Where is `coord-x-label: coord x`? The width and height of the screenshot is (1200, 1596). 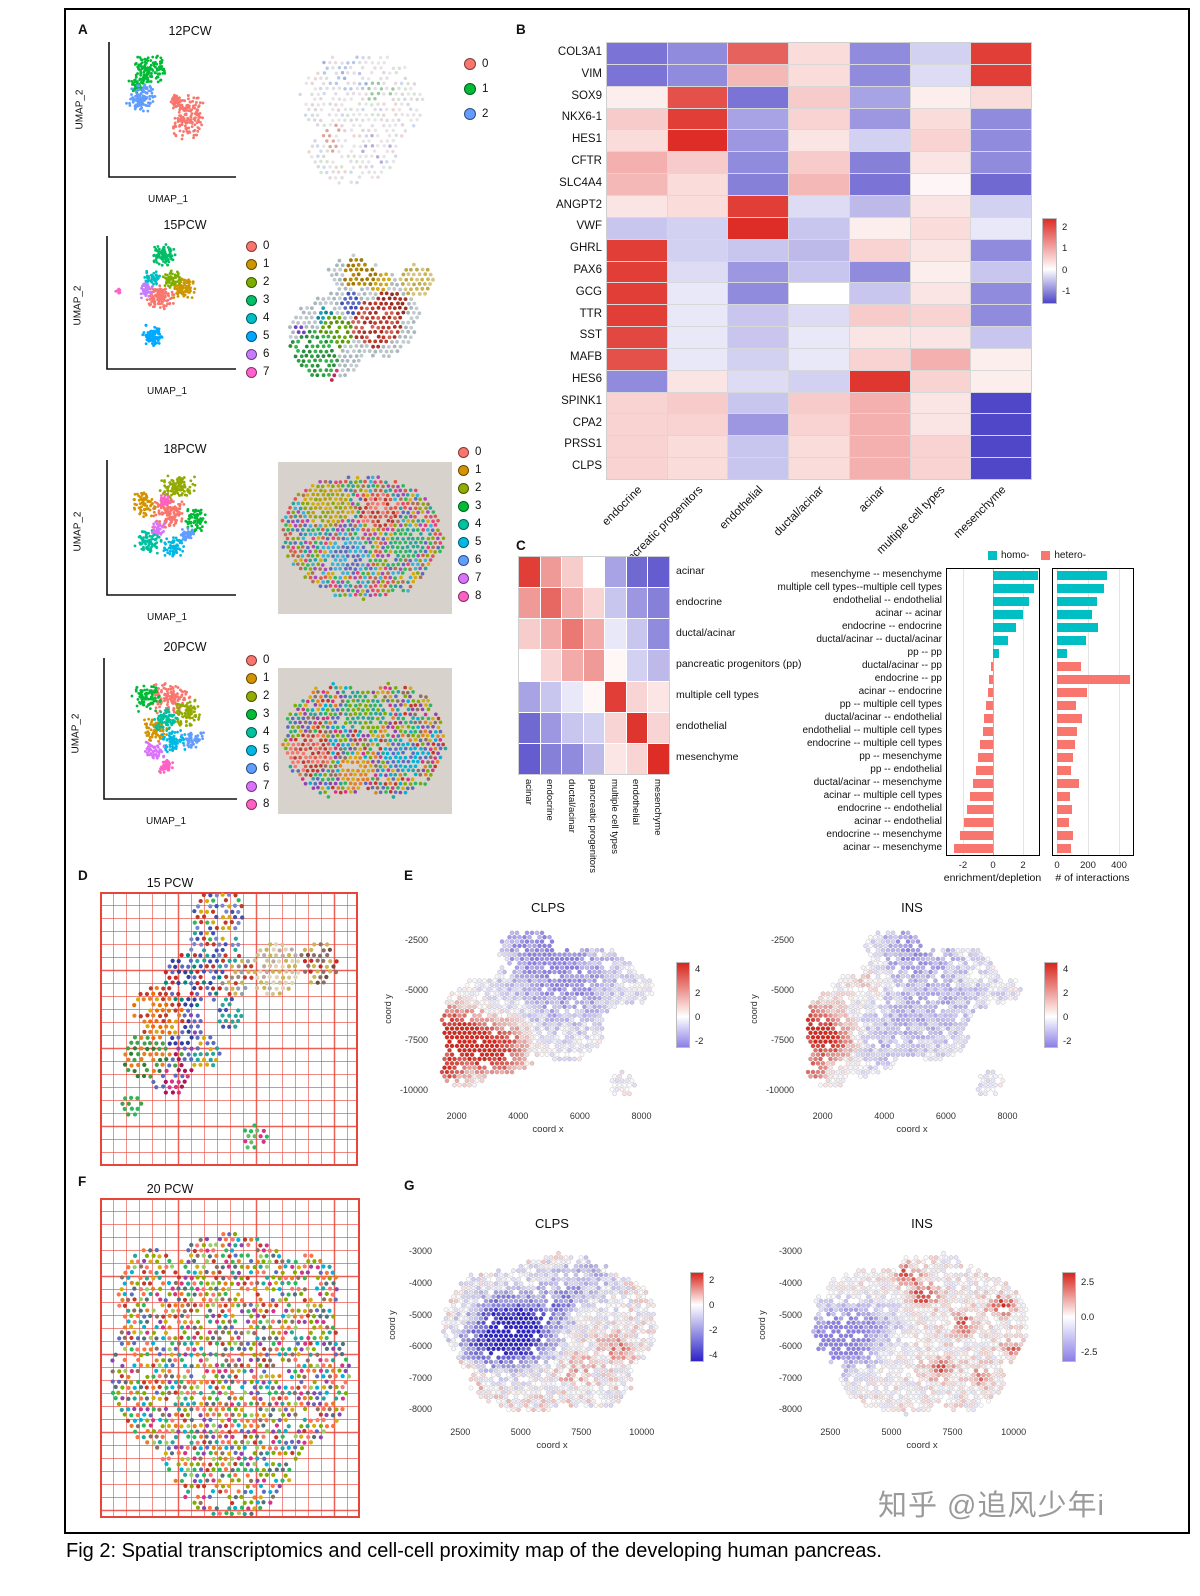
coord-x-label: coord x is located at coordinates (552, 1445).